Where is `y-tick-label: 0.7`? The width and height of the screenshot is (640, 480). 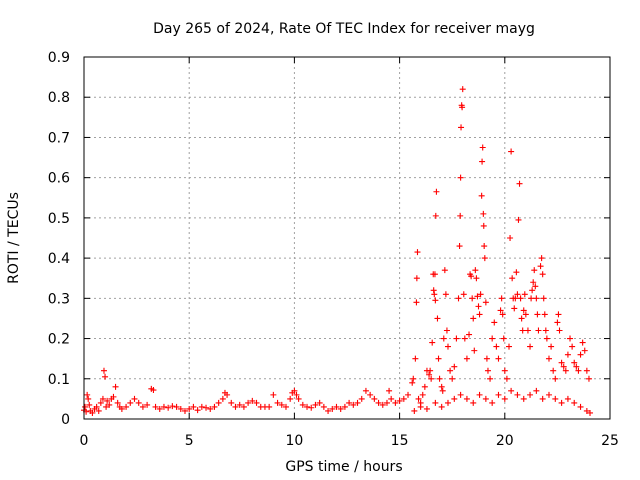 y-tick-label: 0.7 is located at coordinates (59, 138).